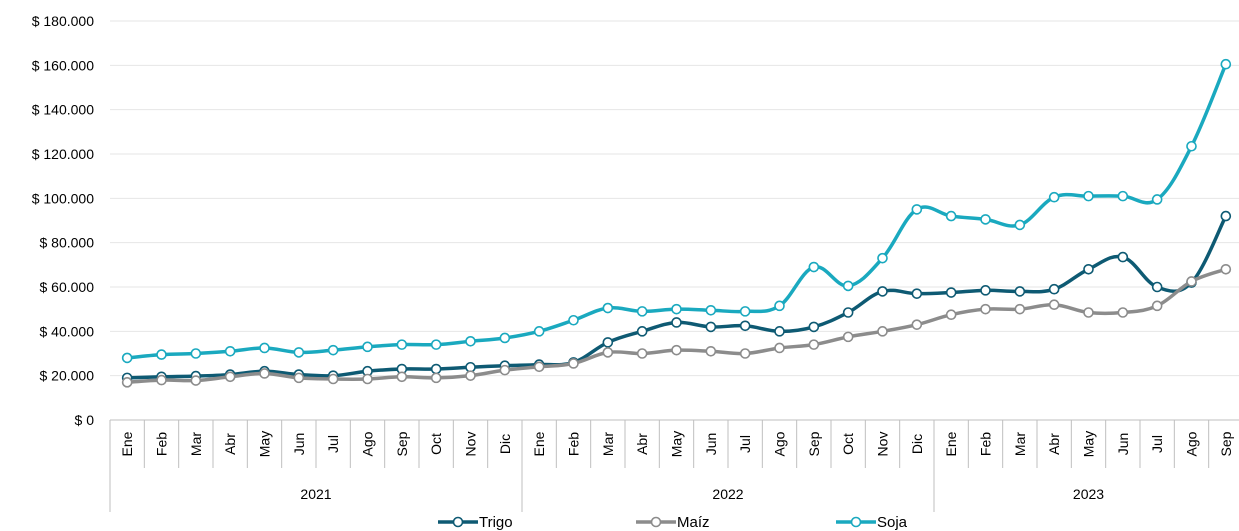  What do you see at coordinates (402, 443) in the screenshot?
I see `x-tick-label: Sep` at bounding box center [402, 443].